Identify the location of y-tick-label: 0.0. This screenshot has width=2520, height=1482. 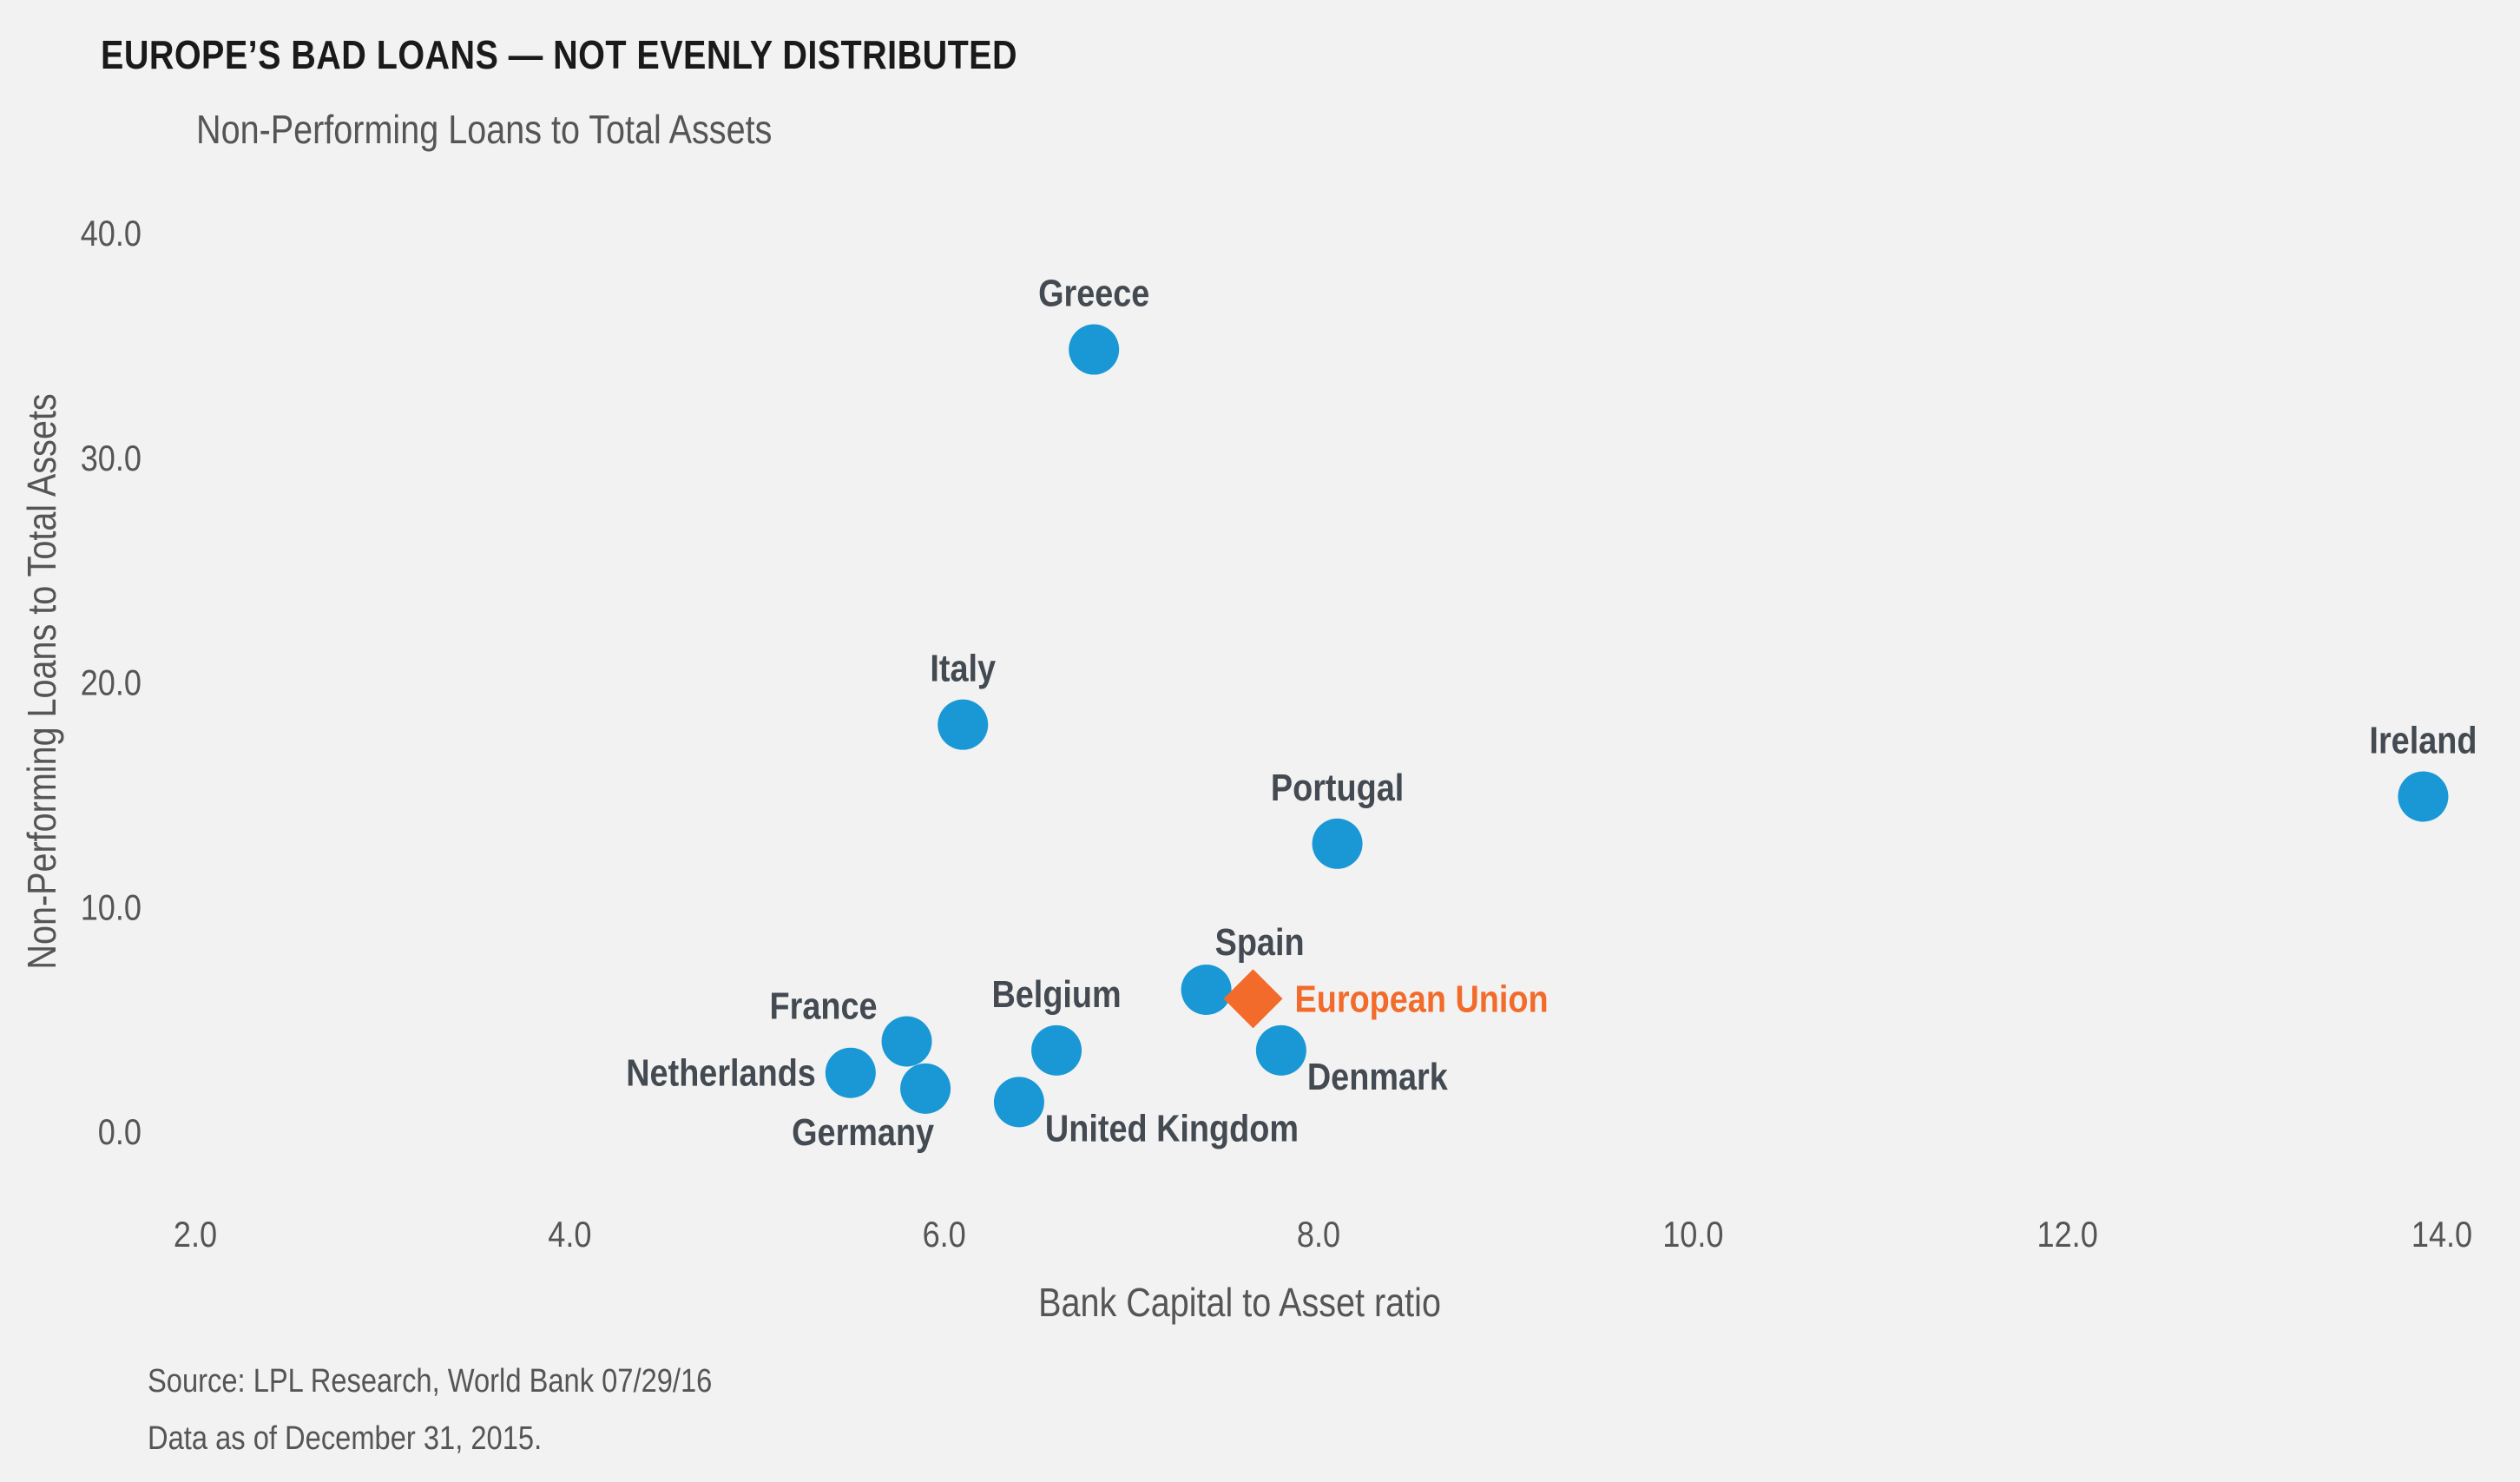
(119, 1133).